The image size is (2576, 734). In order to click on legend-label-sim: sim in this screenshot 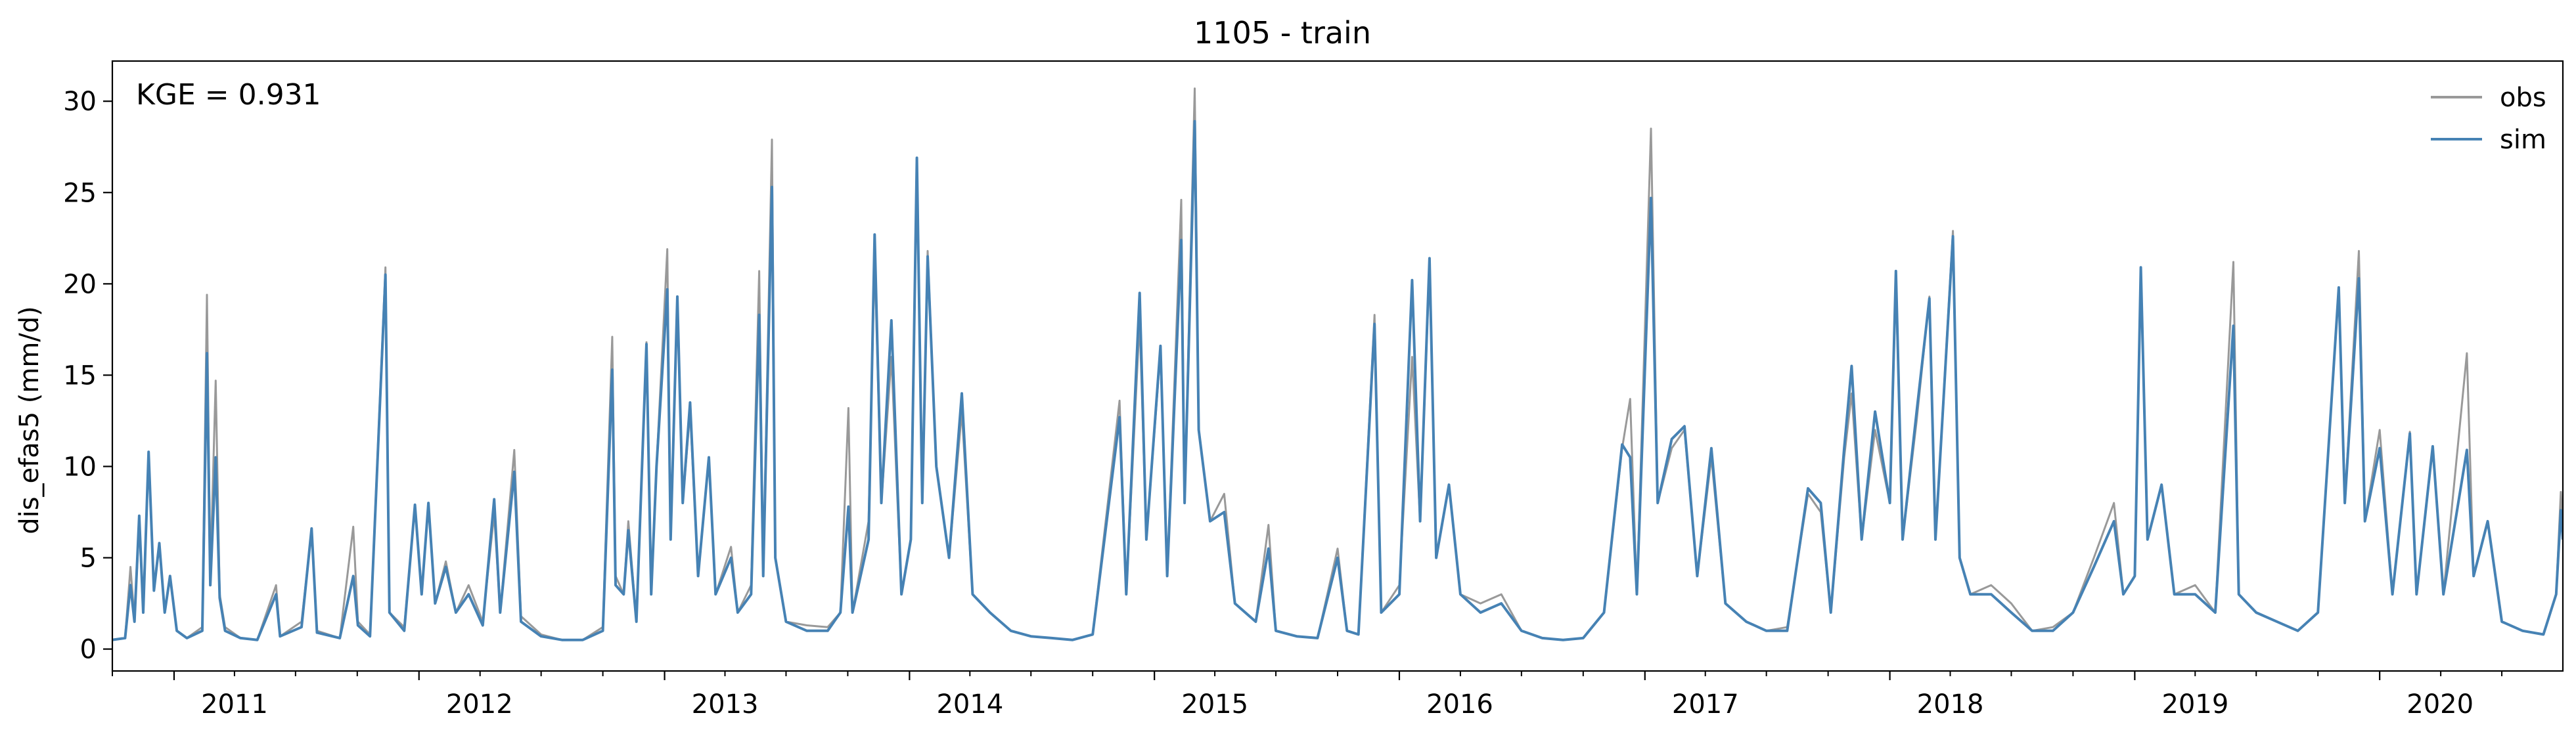, I will do `click(2523, 140)`.